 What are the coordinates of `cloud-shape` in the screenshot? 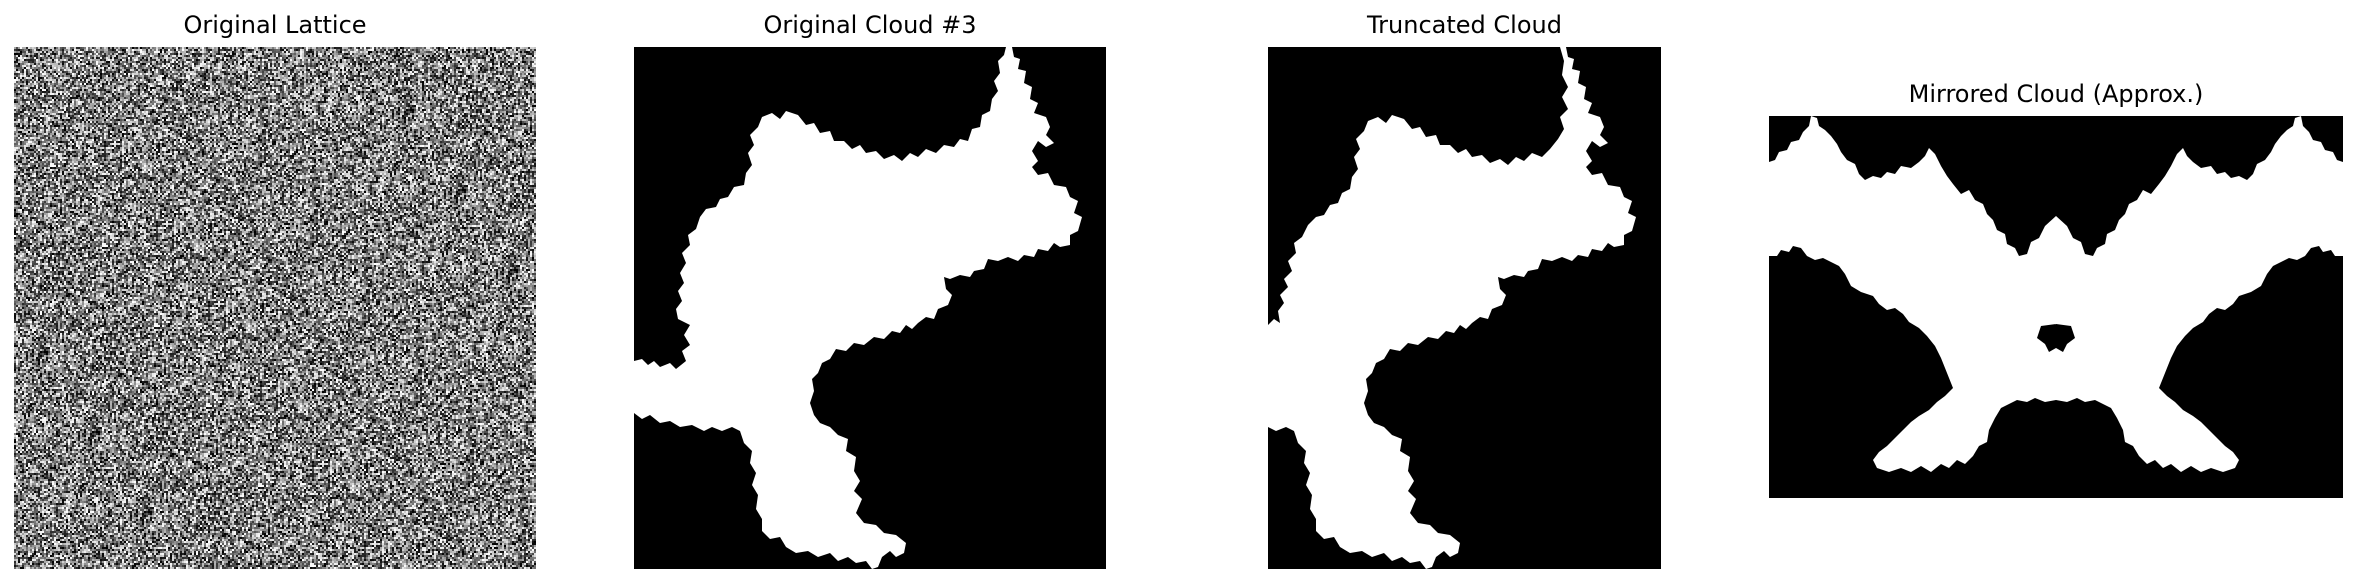 It's located at (1452, 308).